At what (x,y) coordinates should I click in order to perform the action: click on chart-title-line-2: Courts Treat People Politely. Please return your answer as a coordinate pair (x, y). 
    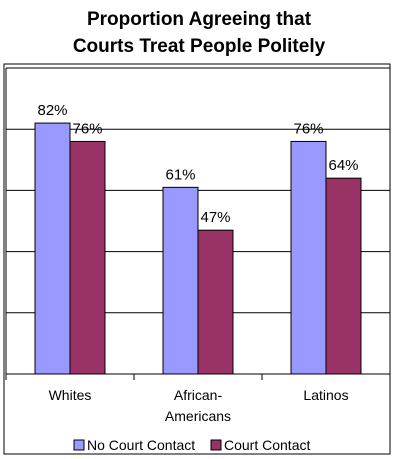
    Looking at the image, I should click on (199, 46).